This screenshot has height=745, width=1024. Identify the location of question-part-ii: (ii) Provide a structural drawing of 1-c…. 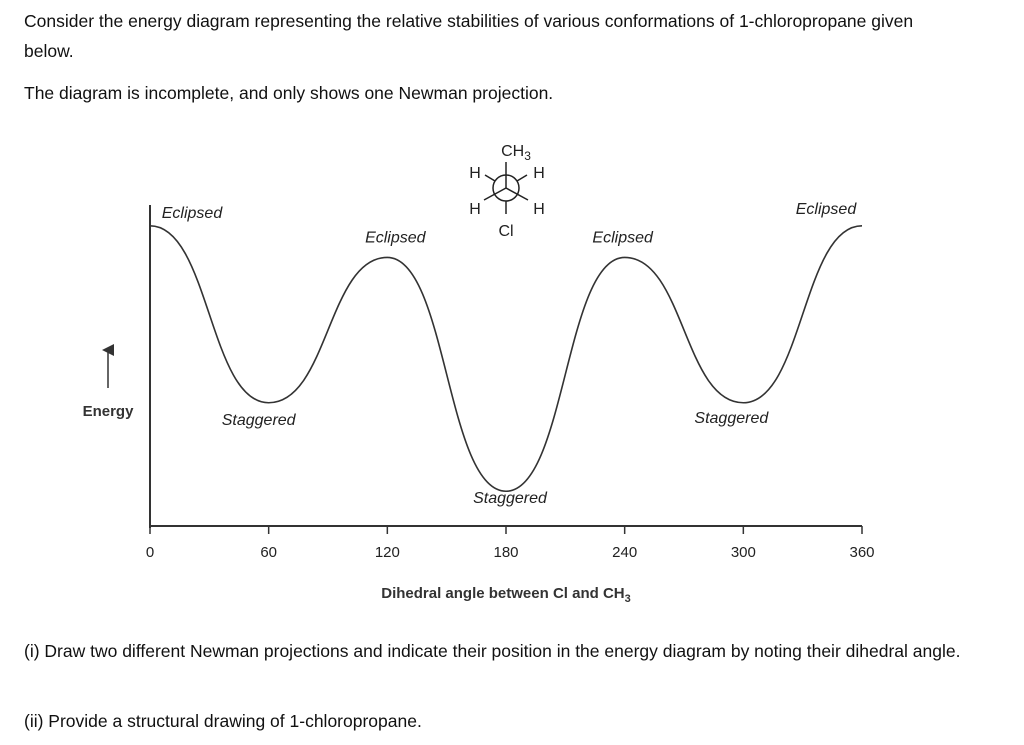
(223, 721).